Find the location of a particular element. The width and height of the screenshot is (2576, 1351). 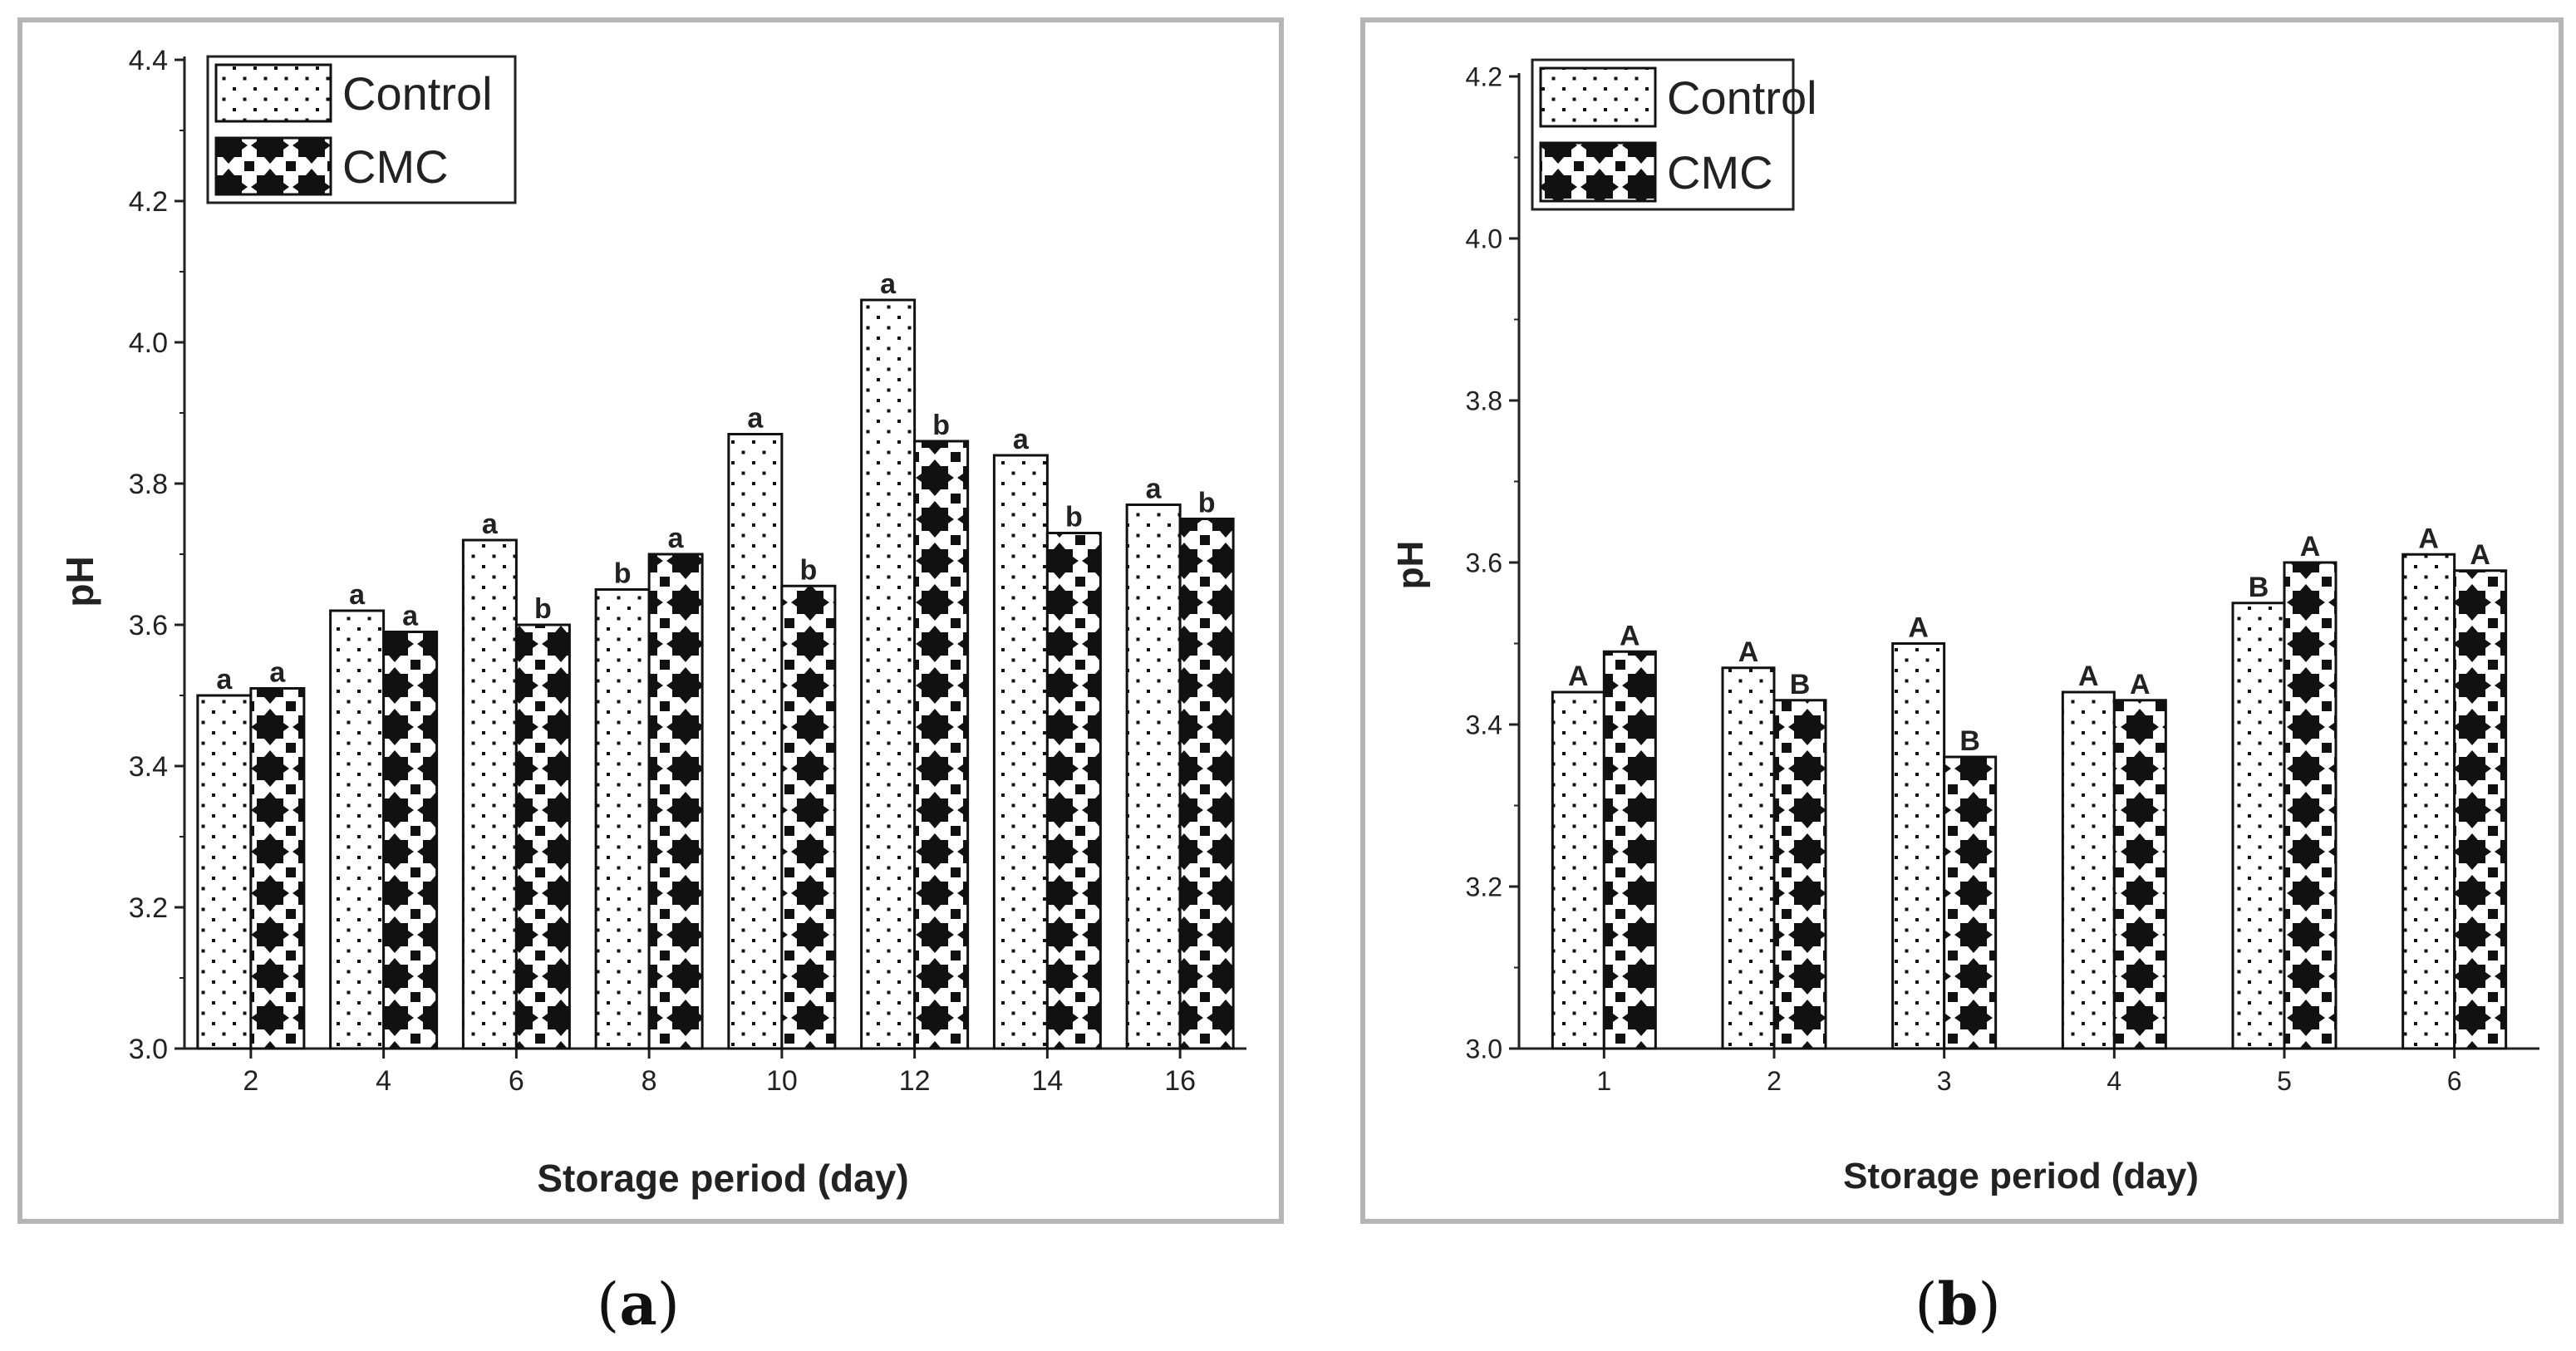

panel-b-legend: Control CMC is located at coordinates (1674, 134).